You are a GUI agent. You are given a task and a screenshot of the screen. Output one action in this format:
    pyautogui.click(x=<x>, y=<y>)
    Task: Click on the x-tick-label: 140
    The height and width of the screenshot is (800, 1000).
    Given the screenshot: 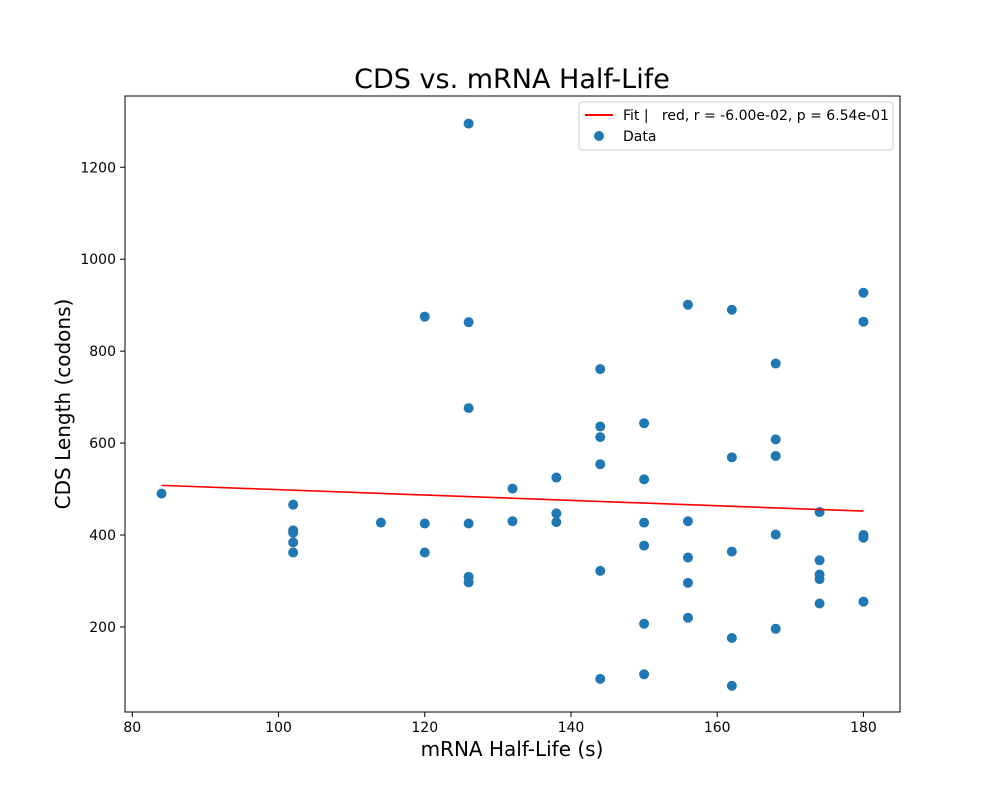 What is the action you would take?
    pyautogui.click(x=571, y=728)
    